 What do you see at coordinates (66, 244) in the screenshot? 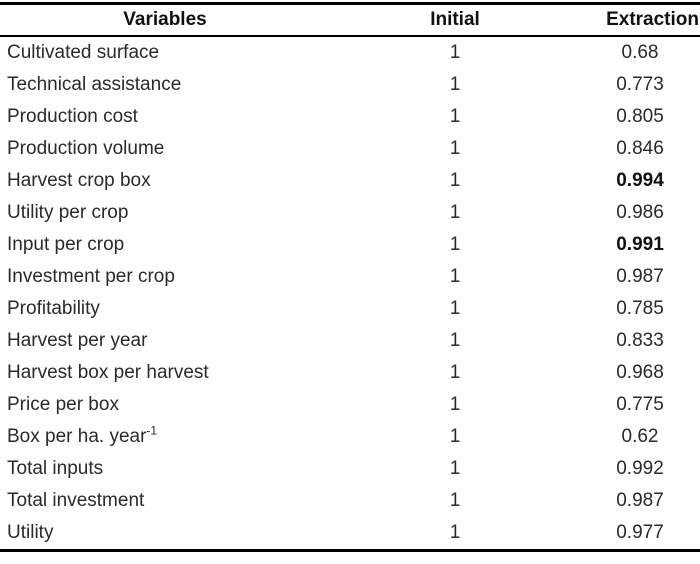
I see `variable-label: Input per crop` at bounding box center [66, 244].